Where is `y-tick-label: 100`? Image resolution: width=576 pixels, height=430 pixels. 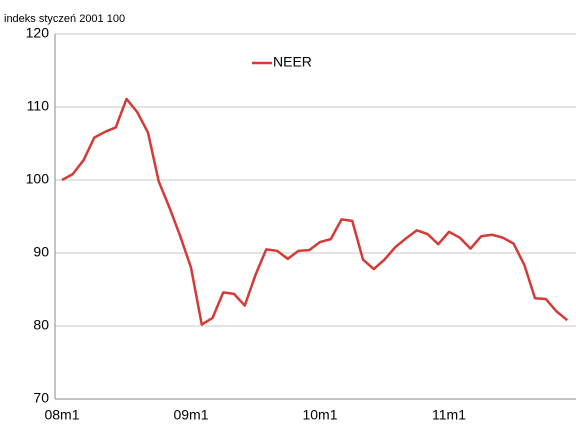 y-tick-label: 100 is located at coordinates (38, 179).